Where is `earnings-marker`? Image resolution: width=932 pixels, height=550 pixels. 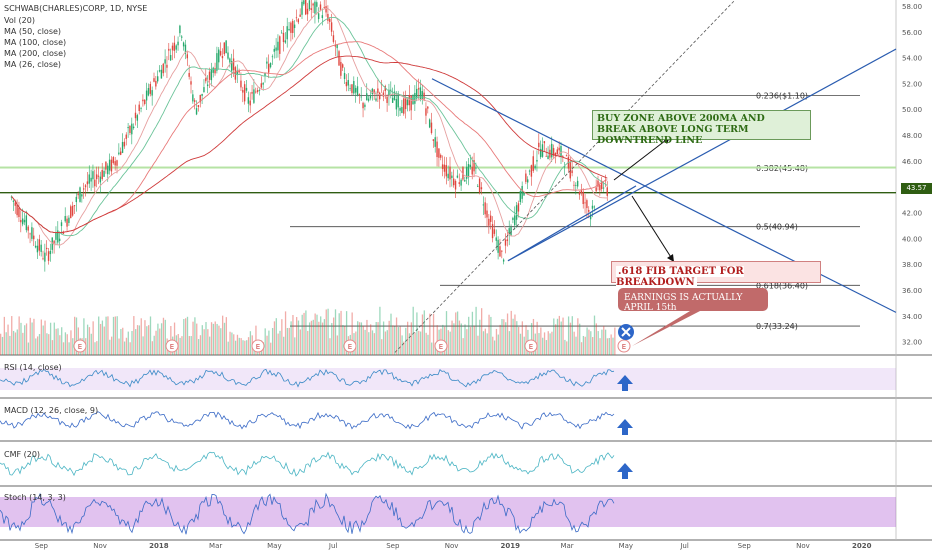
earnings-marker is located at coordinates (258, 346).